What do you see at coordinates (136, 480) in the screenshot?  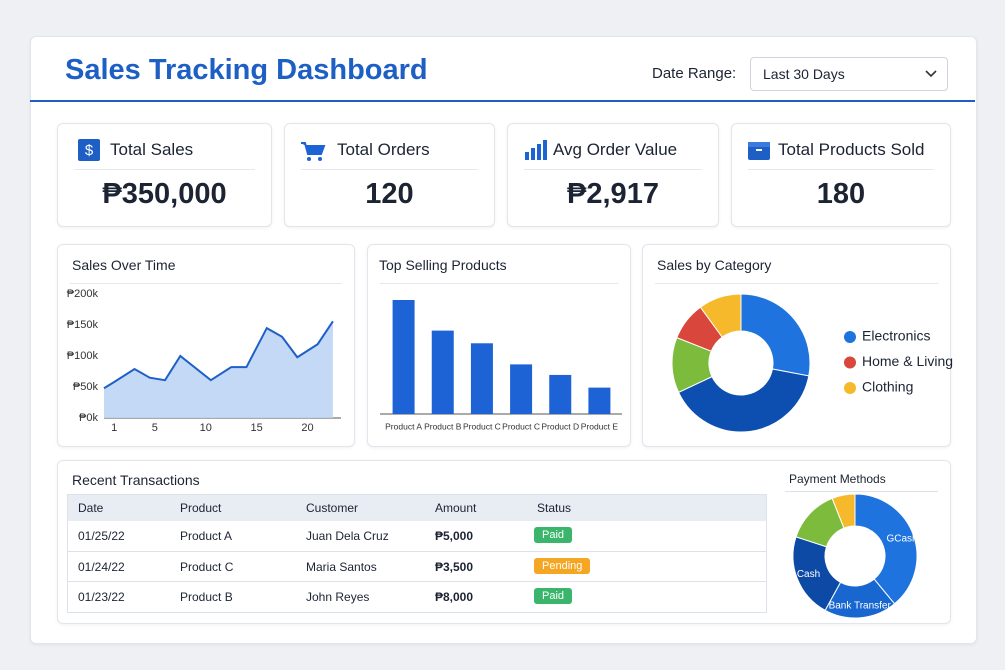 I see `table-title: Recent Transactions` at bounding box center [136, 480].